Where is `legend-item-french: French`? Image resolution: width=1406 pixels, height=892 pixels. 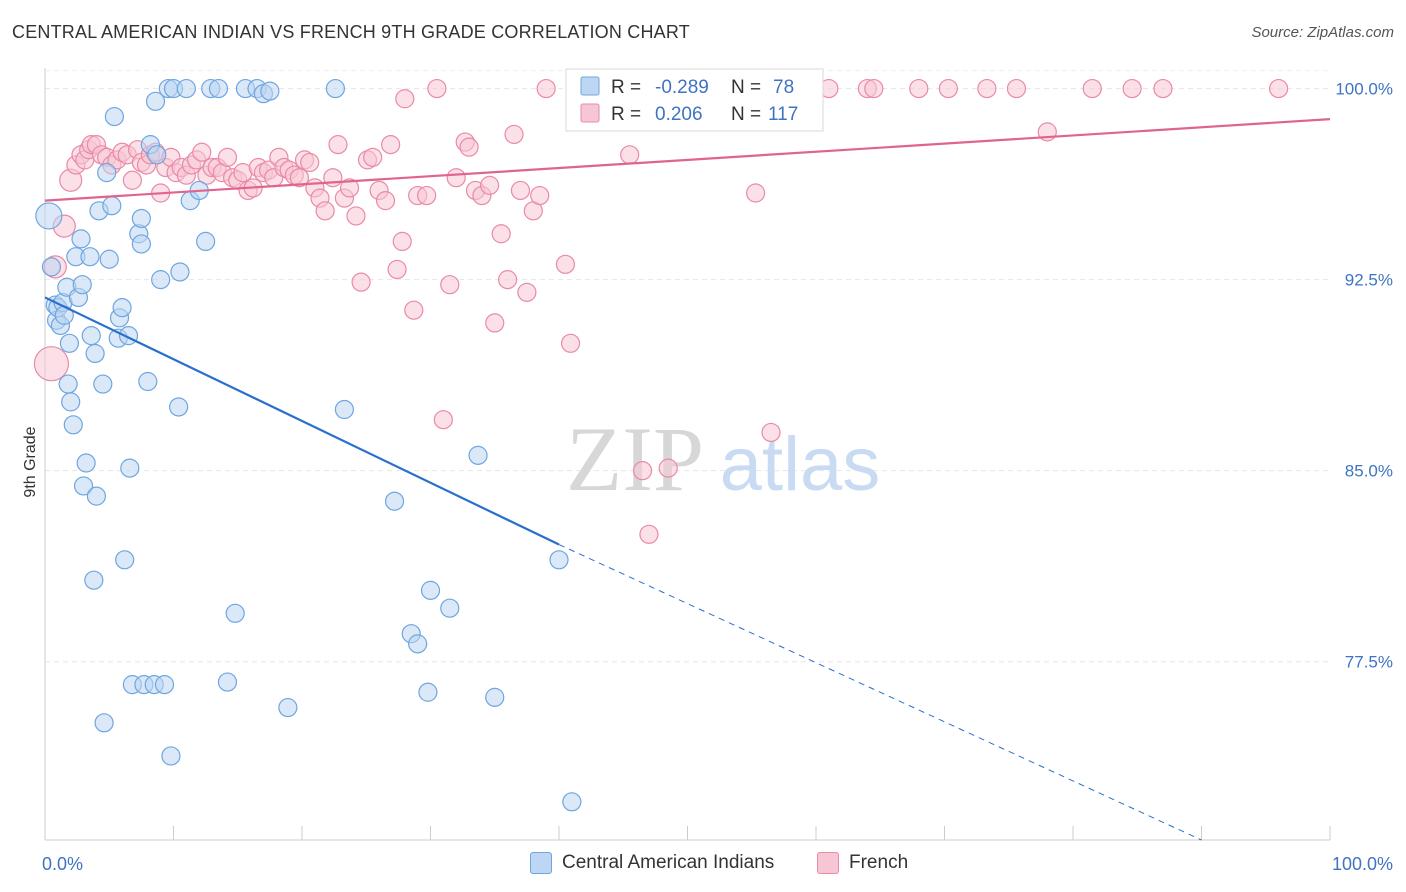
legend-item-french: French is located at coordinates (862, 863).